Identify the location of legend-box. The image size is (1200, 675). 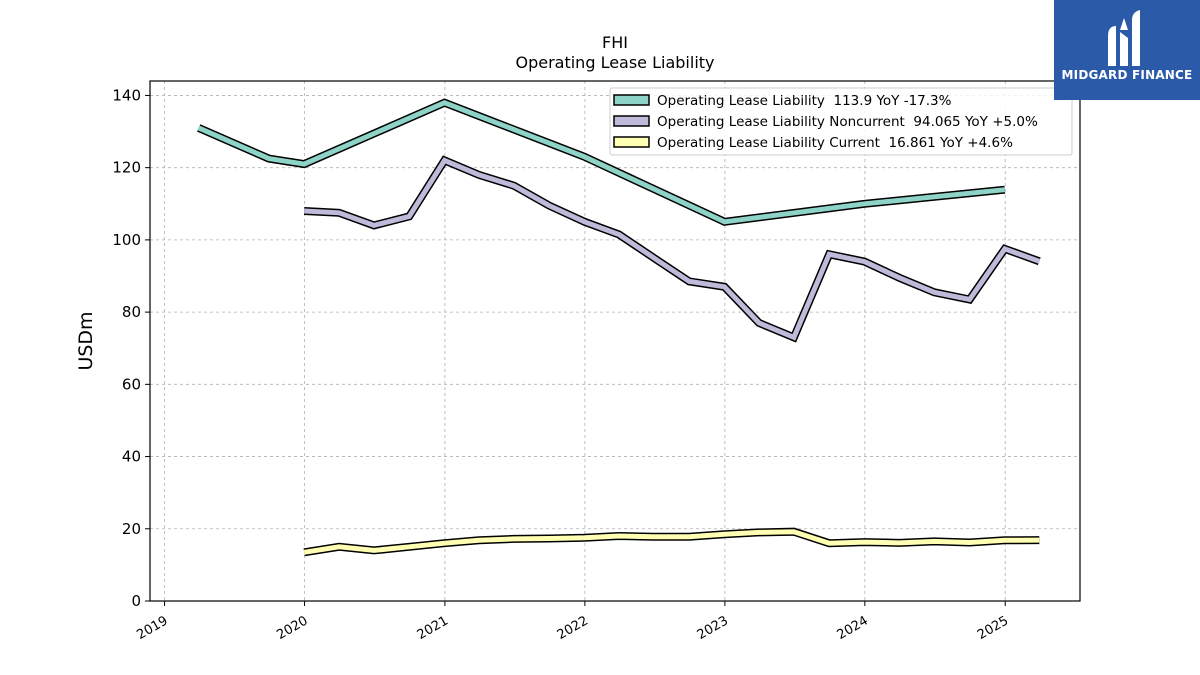
(841, 121).